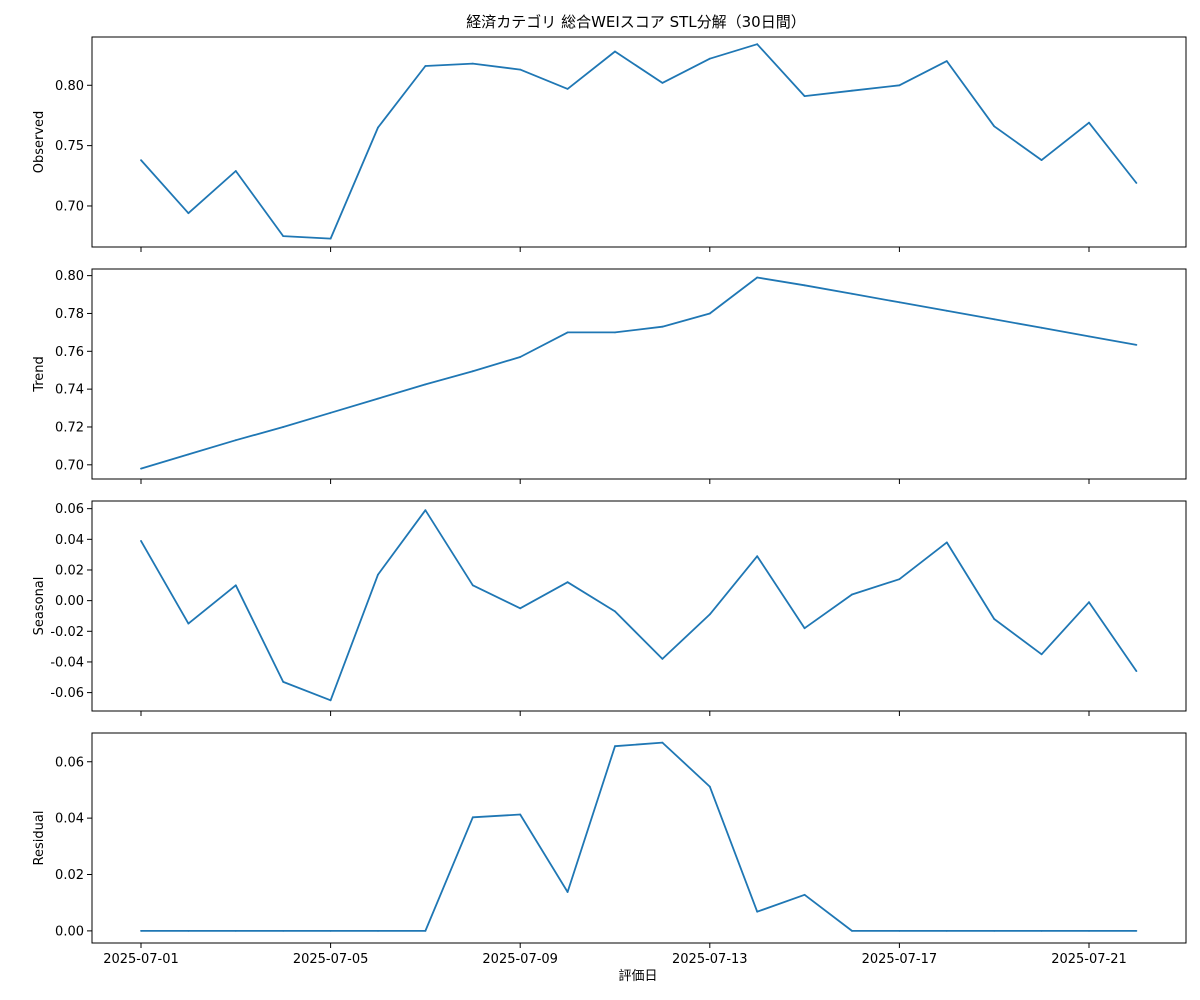 This screenshot has width=1200, height=1000. I want to click on y-axis-label: Trend, so click(39, 374).